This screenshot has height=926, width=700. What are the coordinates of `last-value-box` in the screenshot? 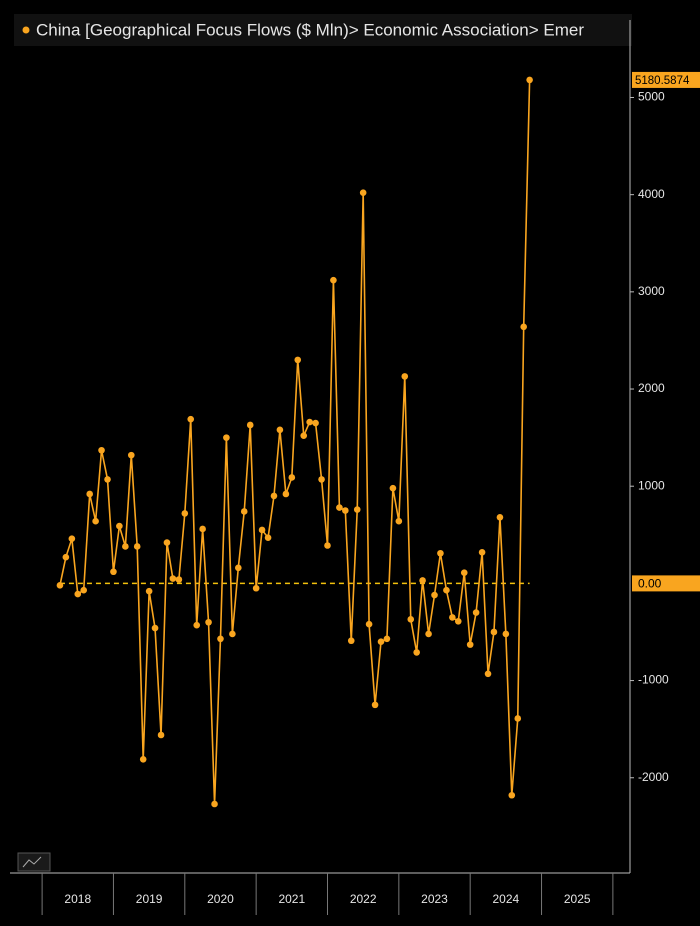 It's located at (666, 79).